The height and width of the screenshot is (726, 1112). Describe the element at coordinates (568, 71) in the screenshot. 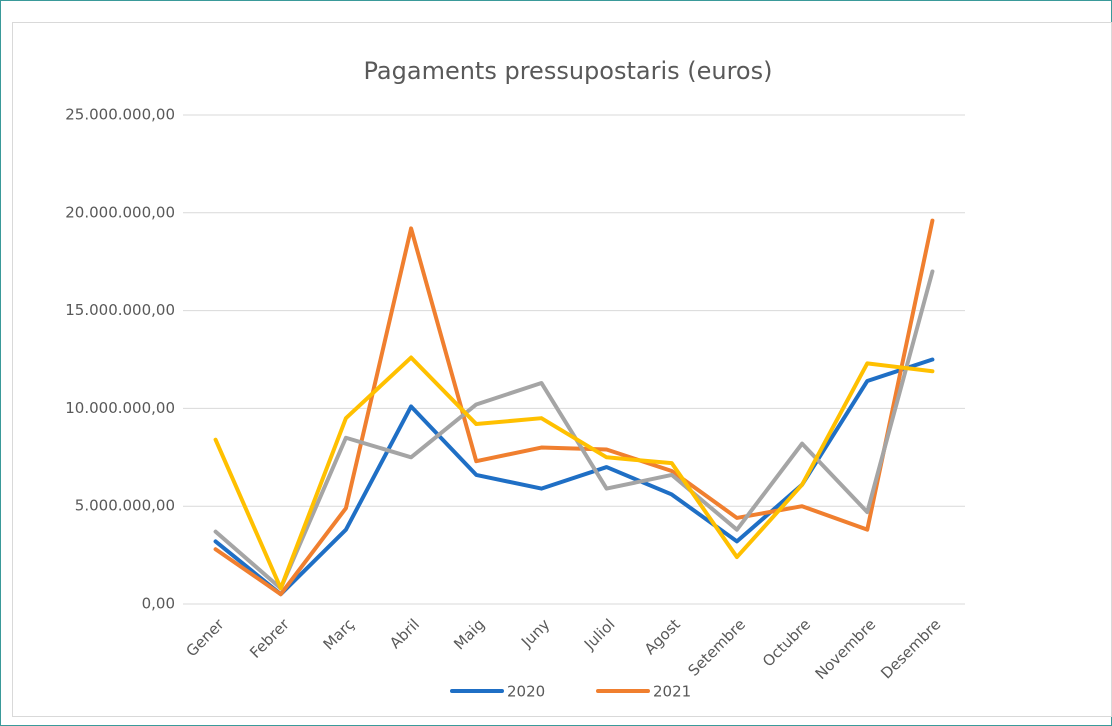

I see `chart-title: Pagaments pressupostaris (euros)` at that location.